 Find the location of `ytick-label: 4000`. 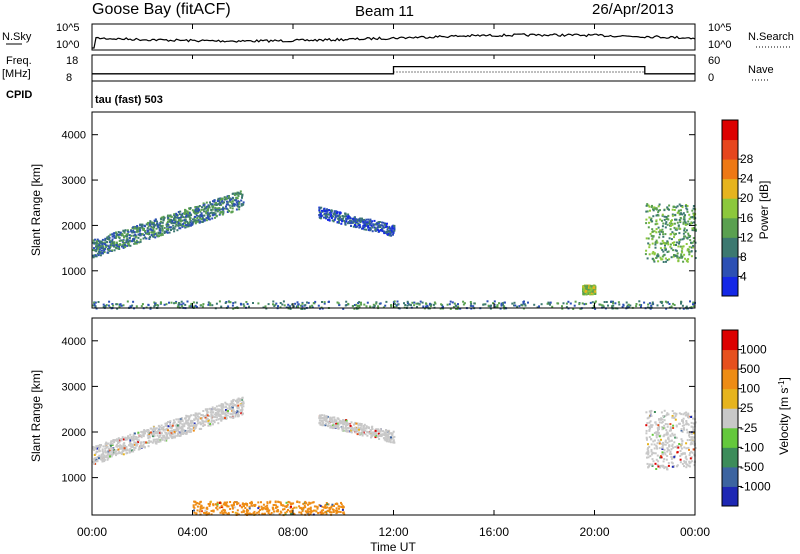

ytick-label: 4000 is located at coordinates (74, 136).